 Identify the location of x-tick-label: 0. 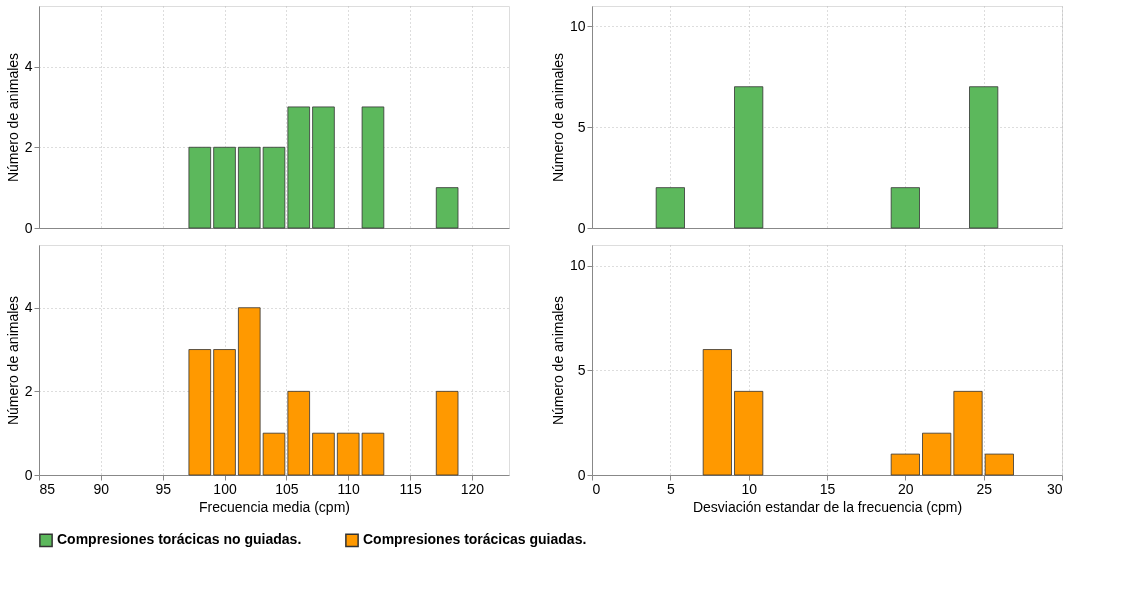
(596, 488).